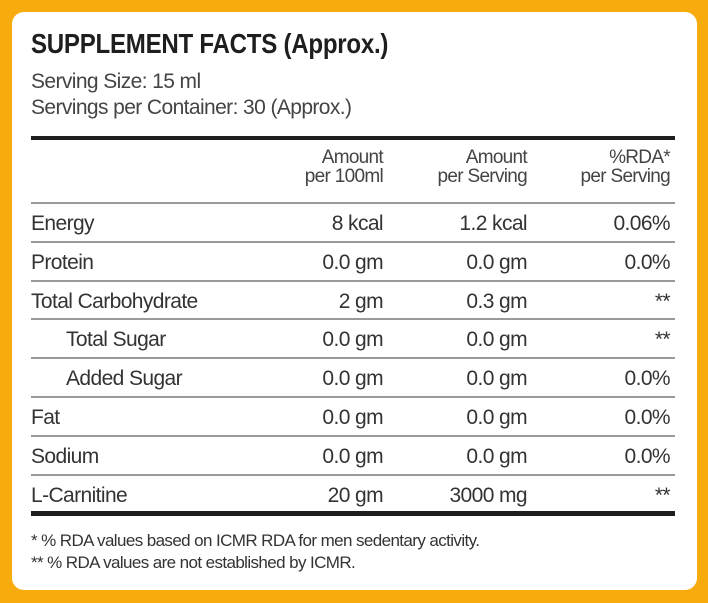 This screenshot has height=603, width=708. Describe the element at coordinates (353, 513) in the screenshot. I see `bottom-divider` at that location.